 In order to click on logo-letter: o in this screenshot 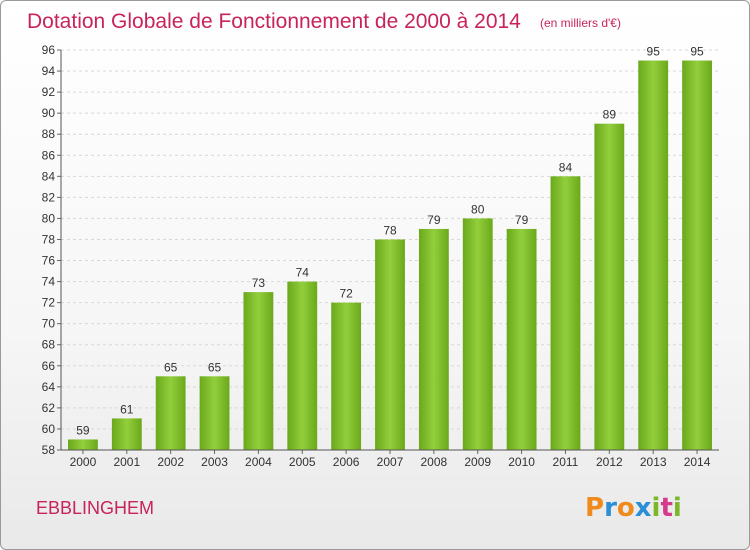, I will do `click(626, 508)`.